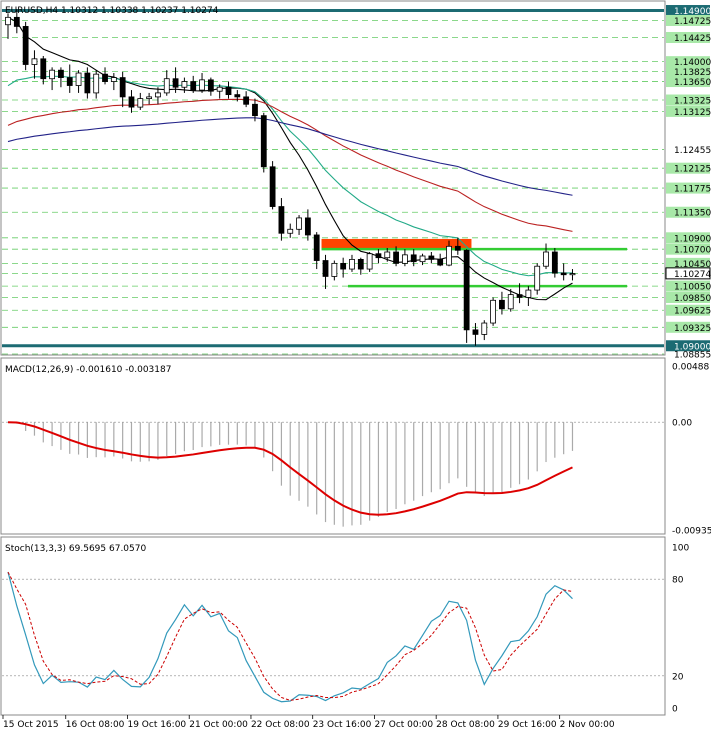  What do you see at coordinates (403, 725) in the screenshot?
I see `time-label: 27 Oct 00:00` at bounding box center [403, 725].